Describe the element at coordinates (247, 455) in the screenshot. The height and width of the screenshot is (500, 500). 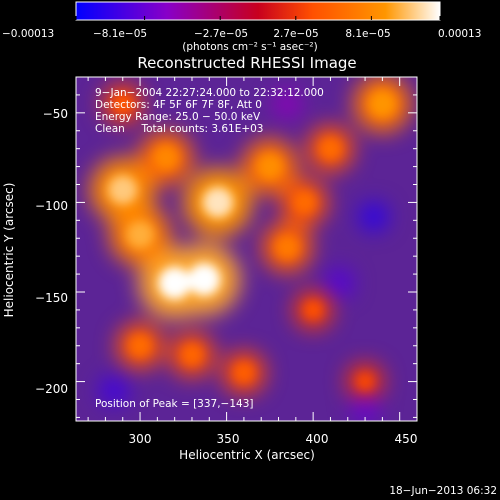
I see `x-axis-label: Heliocentric X (arcsec)` at that location.